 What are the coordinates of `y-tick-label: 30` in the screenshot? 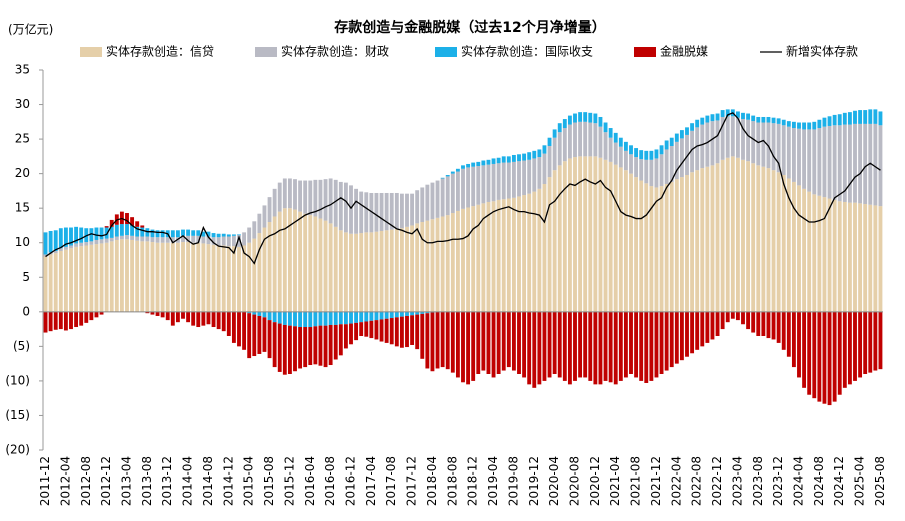 It's located at (22, 104).